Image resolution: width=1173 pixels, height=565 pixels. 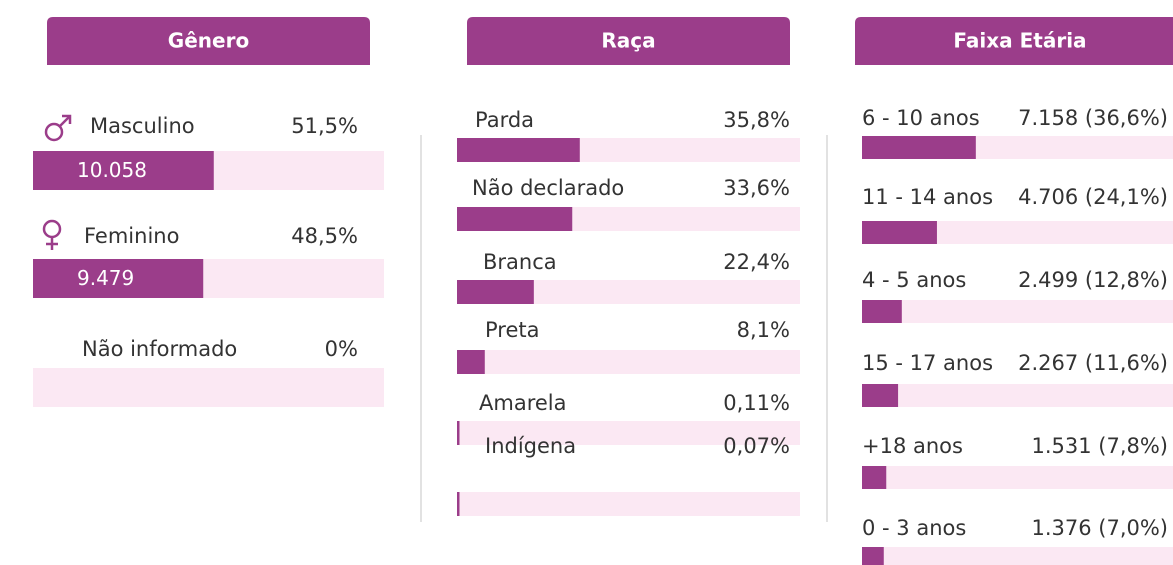 I want to click on value-label: 1.376 (7,0%), so click(x=1099, y=528).